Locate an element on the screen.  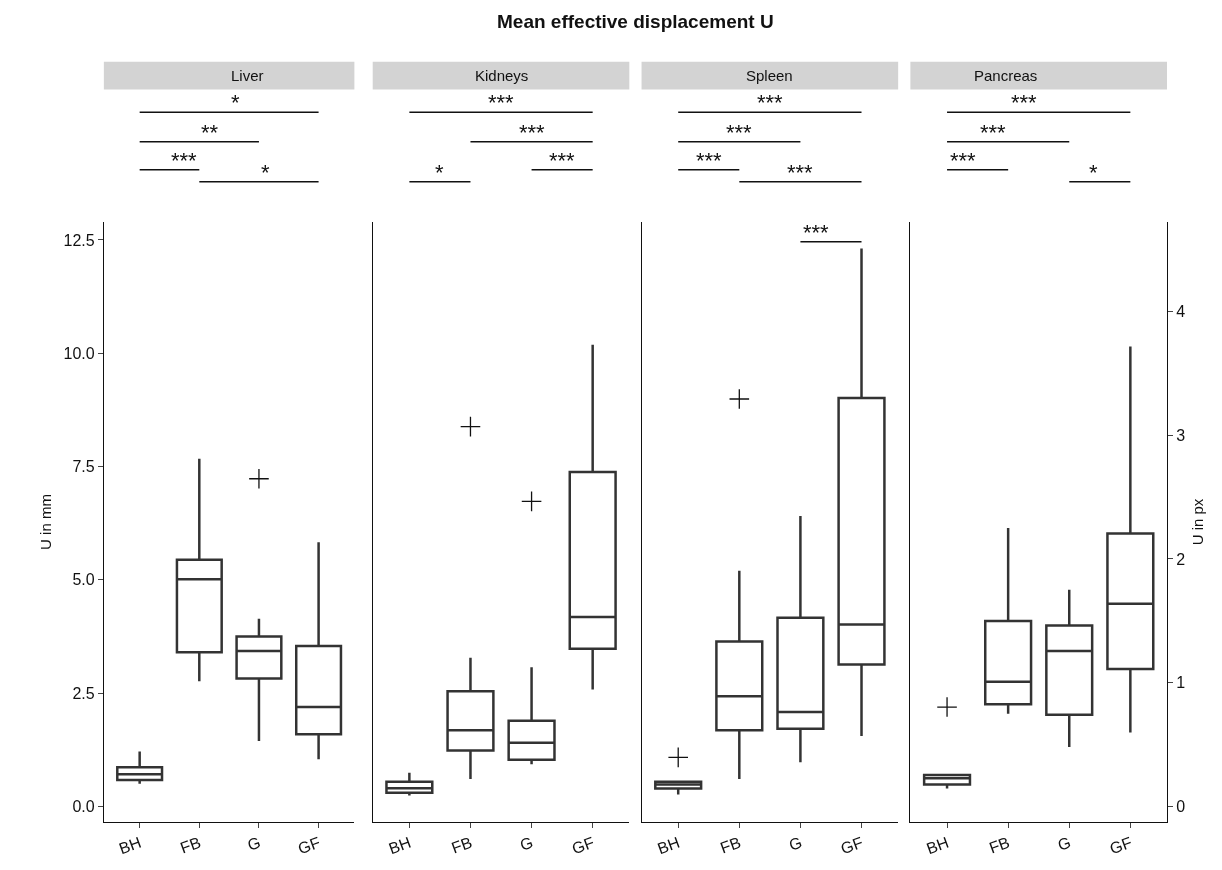
y-tick-label: 5.0 is located at coordinates (83, 580).